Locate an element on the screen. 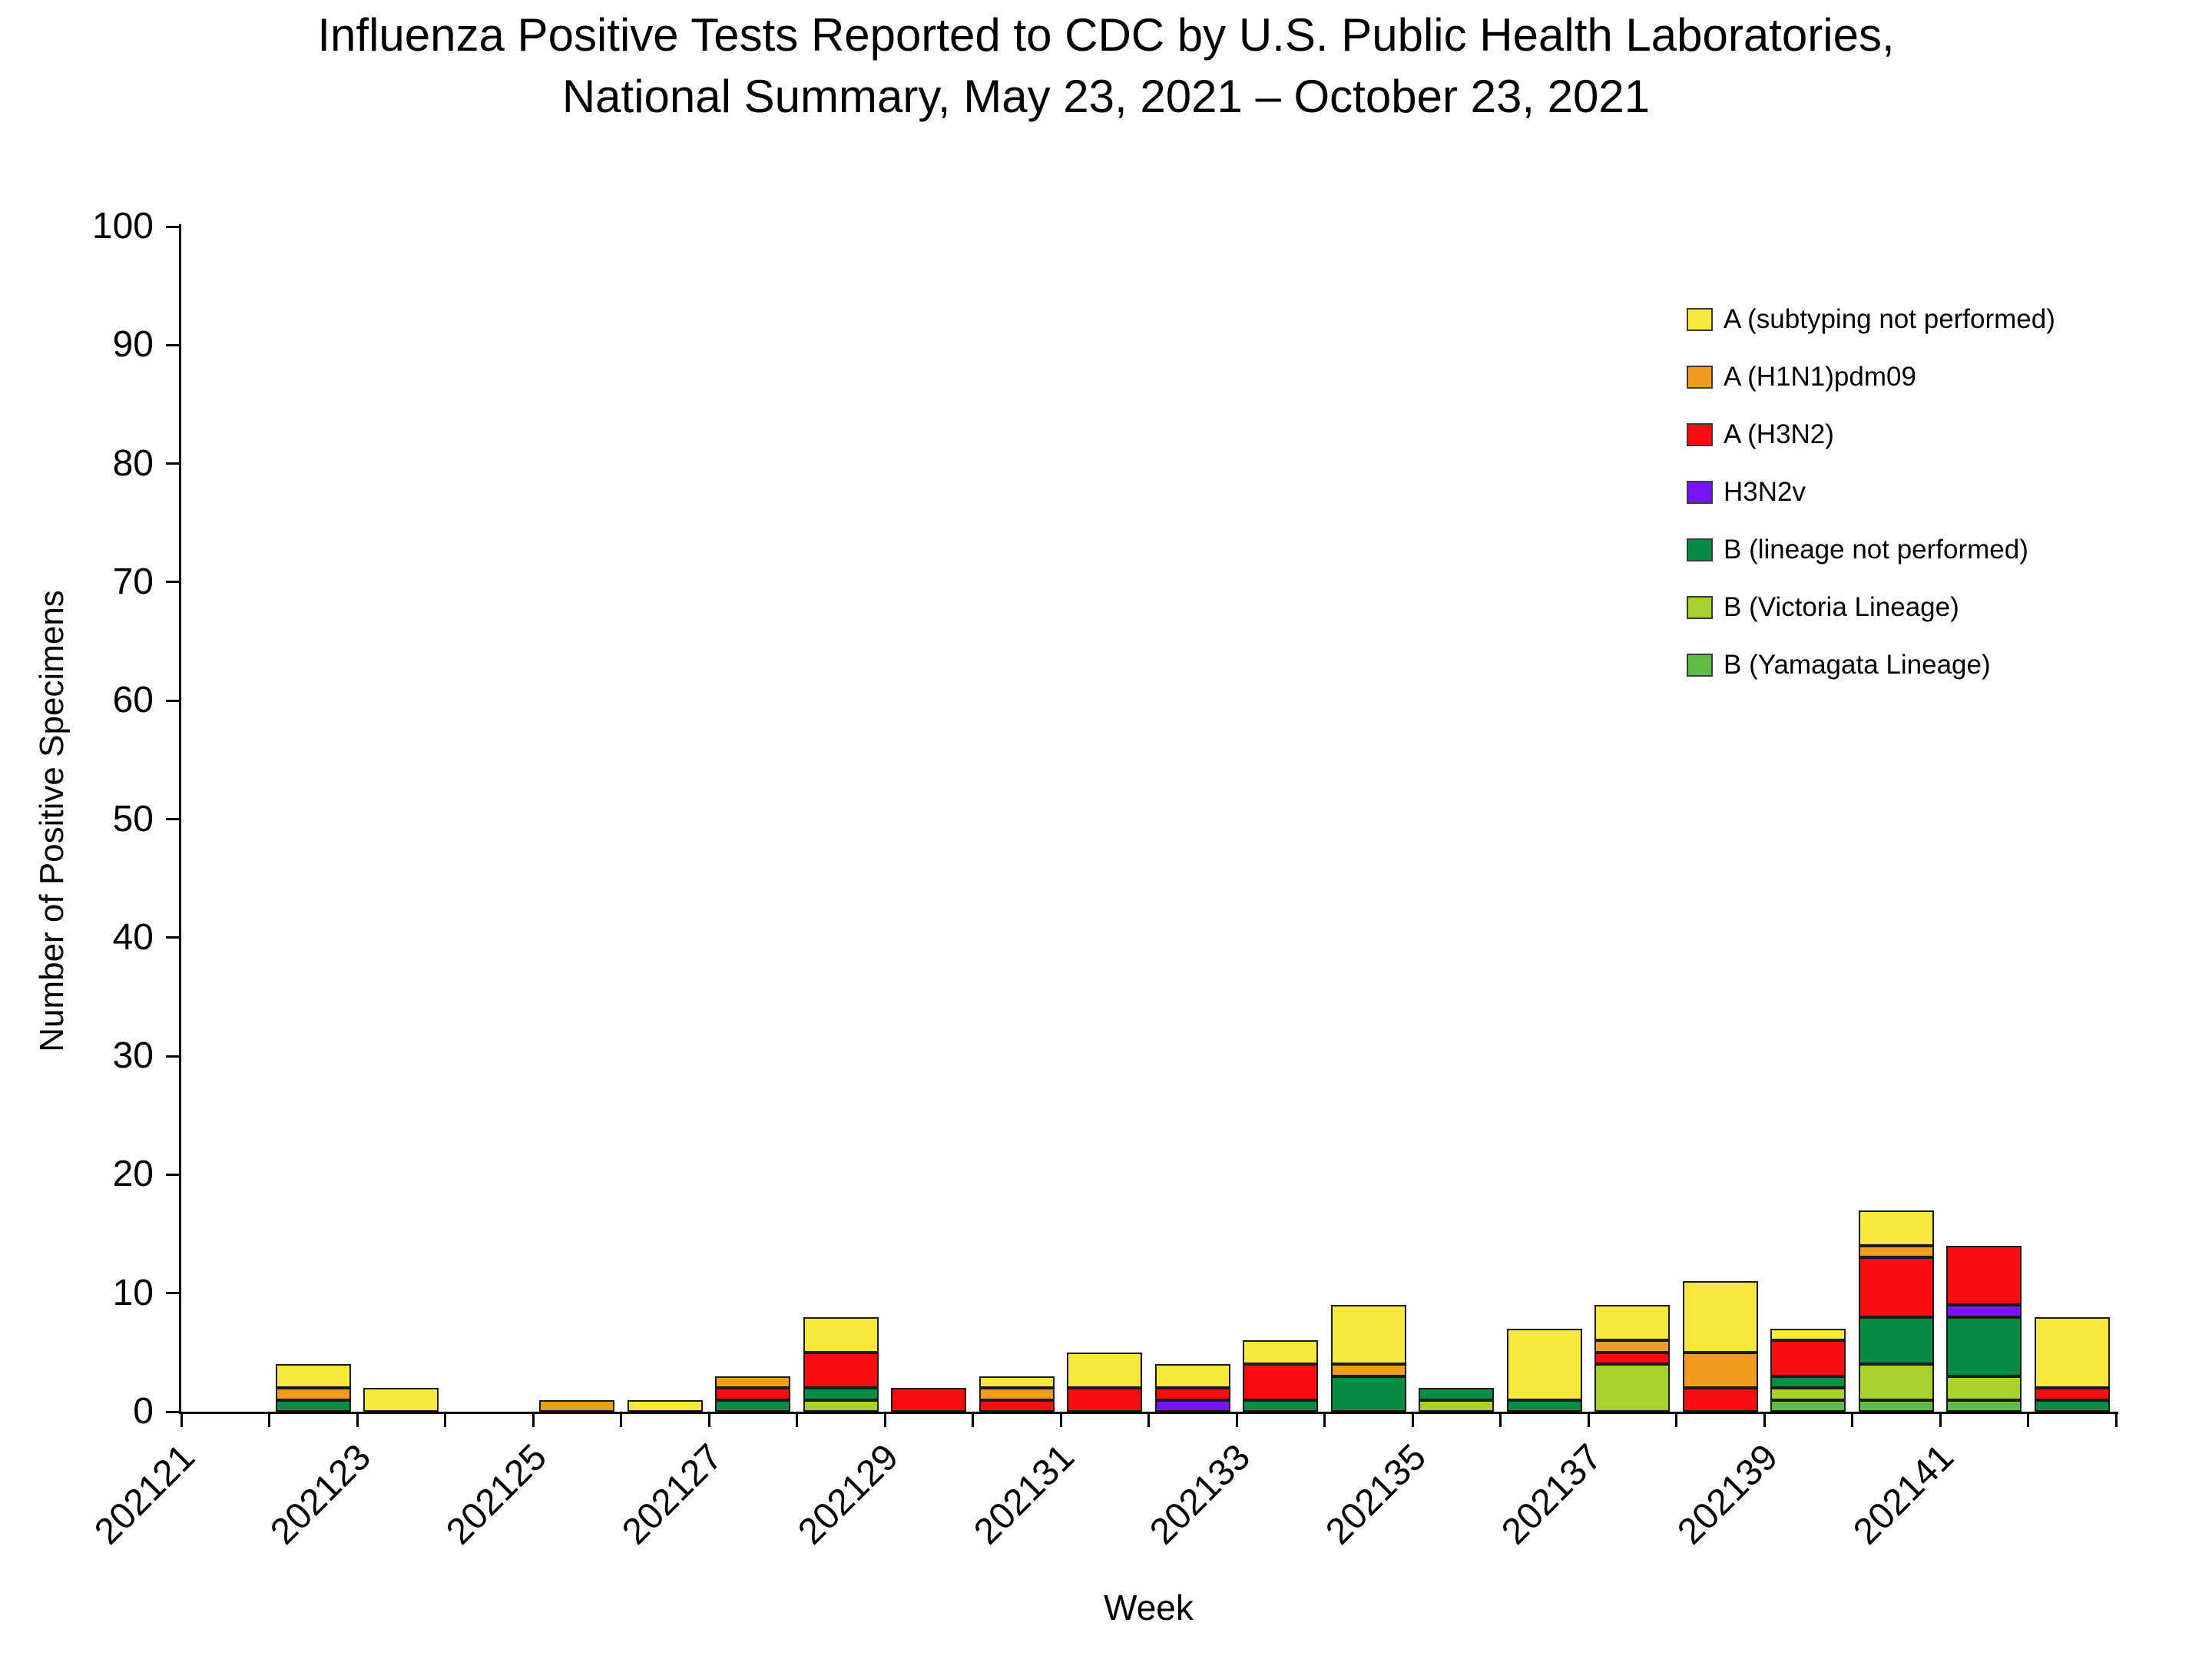 The width and height of the screenshot is (2212, 1659). y-tick-label: 60 is located at coordinates (133, 701).